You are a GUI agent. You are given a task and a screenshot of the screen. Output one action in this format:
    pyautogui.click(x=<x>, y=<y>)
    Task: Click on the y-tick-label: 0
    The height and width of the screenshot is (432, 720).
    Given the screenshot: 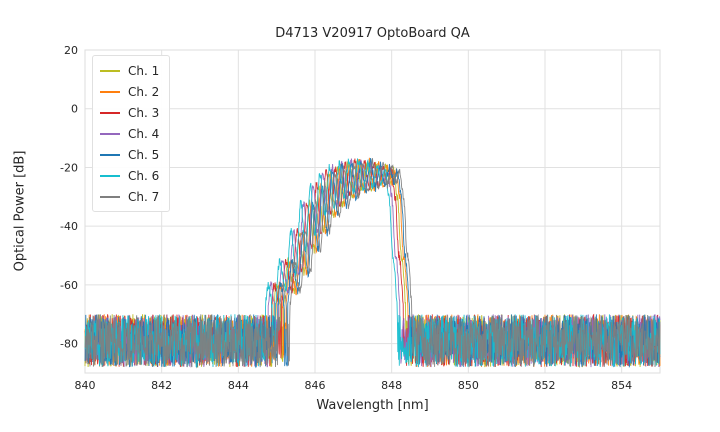 What is the action you would take?
    pyautogui.click(x=74, y=109)
    